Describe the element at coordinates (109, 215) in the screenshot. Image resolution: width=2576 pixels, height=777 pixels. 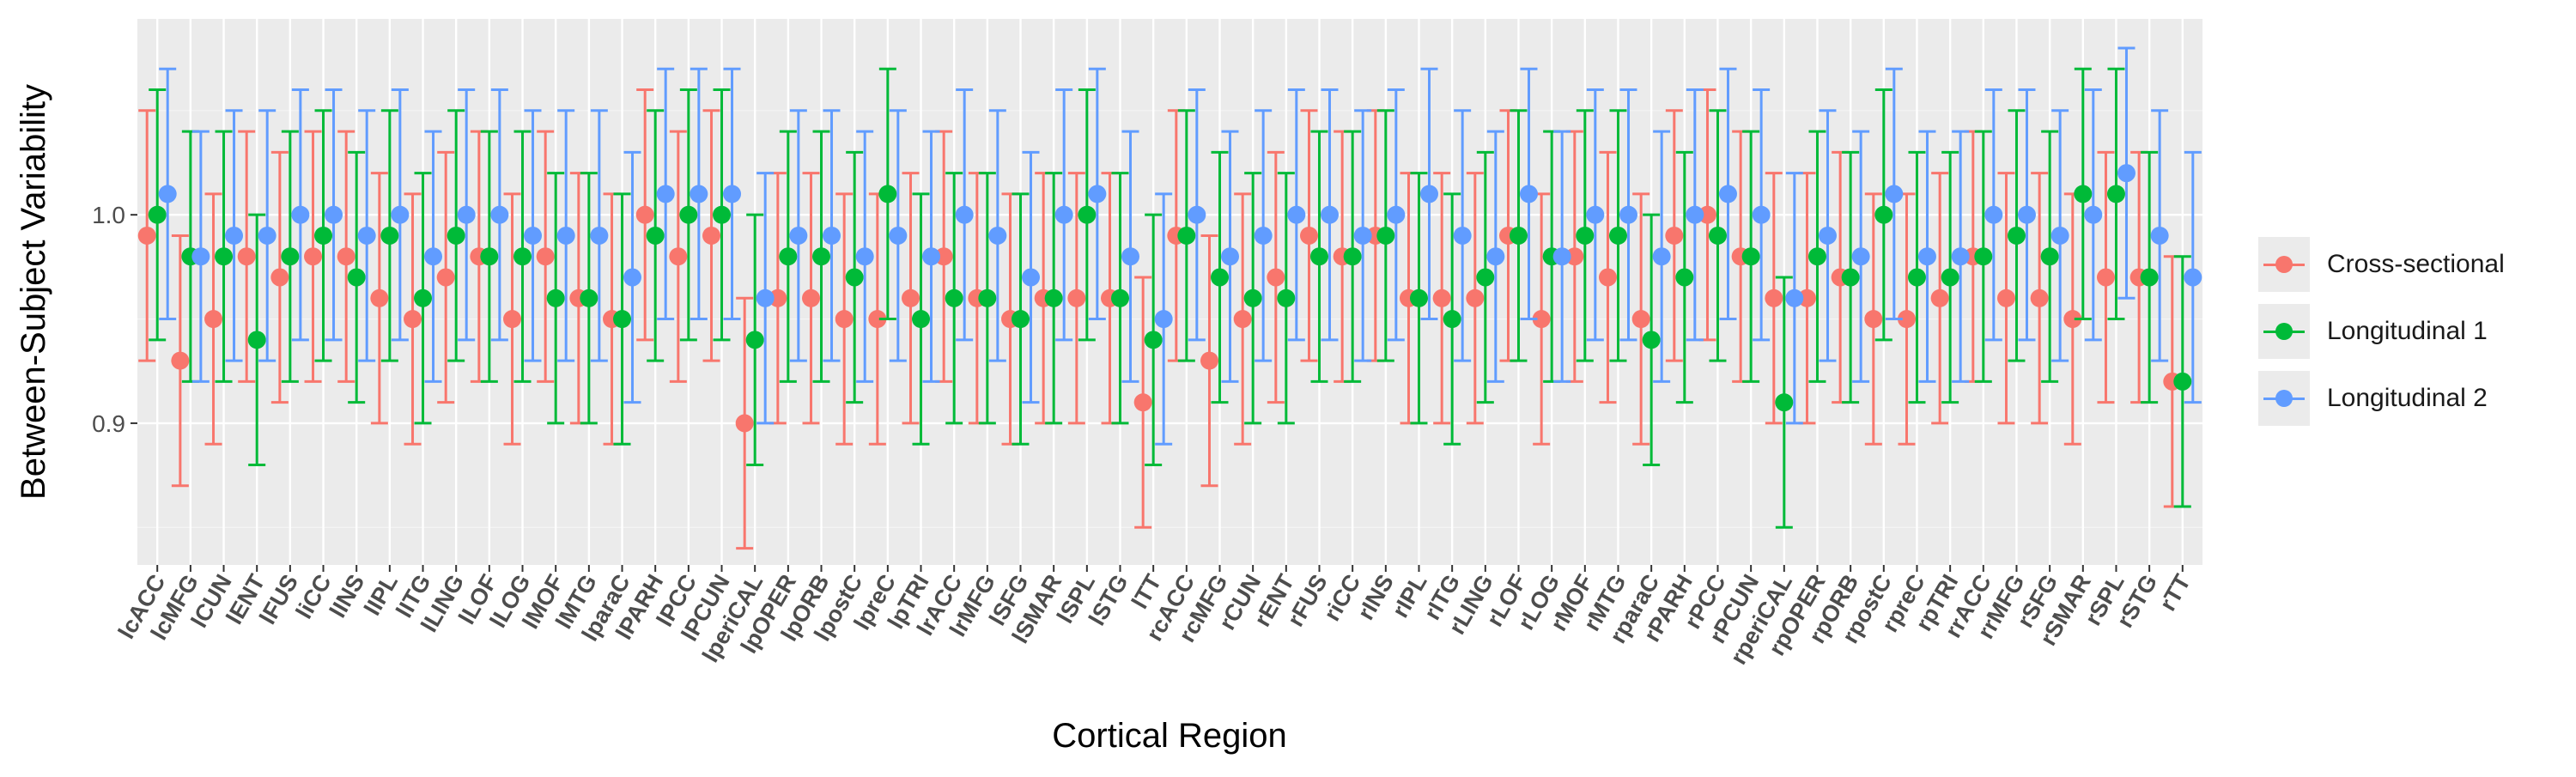
I see `y-tick-label: 1.0` at that location.